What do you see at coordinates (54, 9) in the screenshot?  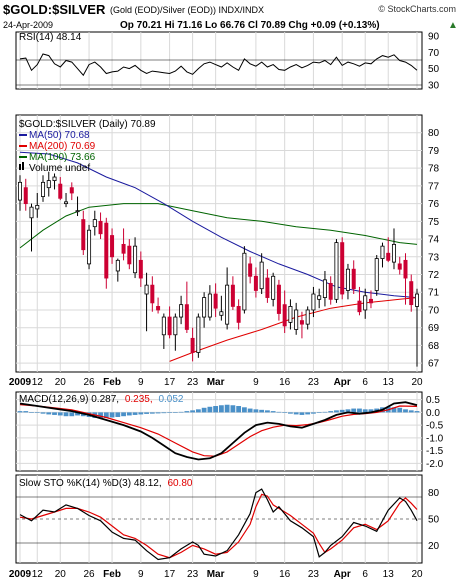 I see `symbol-title: $GOLD:$SILVER` at bounding box center [54, 9].